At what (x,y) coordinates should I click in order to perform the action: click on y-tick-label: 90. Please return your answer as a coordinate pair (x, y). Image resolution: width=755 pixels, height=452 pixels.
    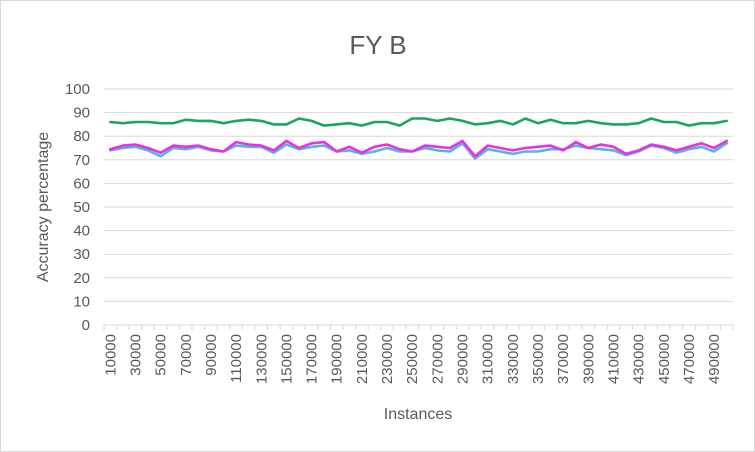
    Looking at the image, I should click on (81, 113).